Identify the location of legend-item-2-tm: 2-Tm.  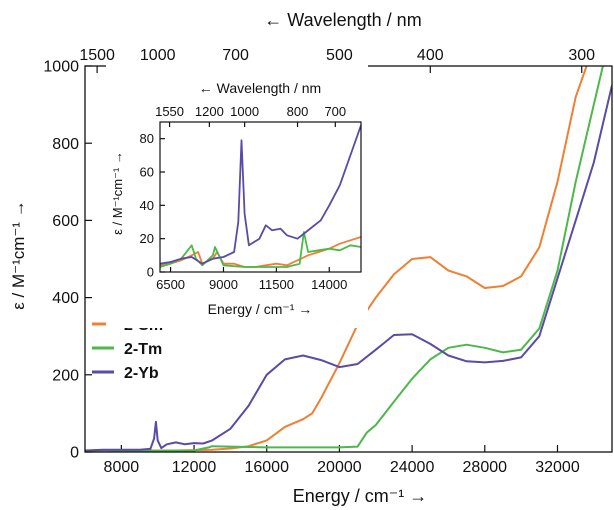
(127, 349).